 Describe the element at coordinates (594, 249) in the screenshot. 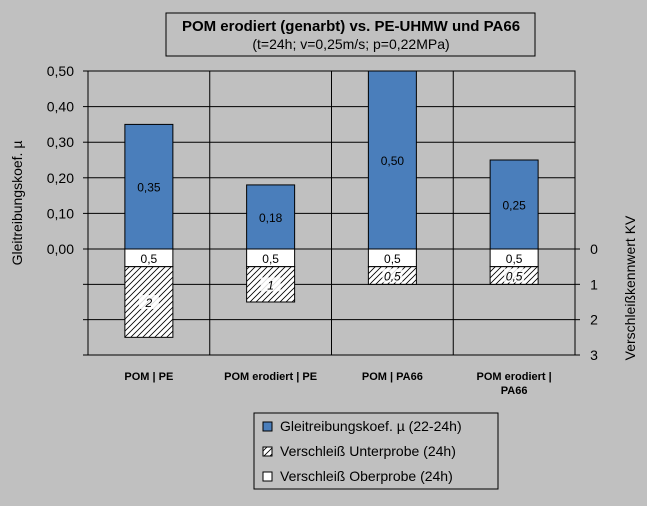

I see `y-right-tick-label: 0` at that location.